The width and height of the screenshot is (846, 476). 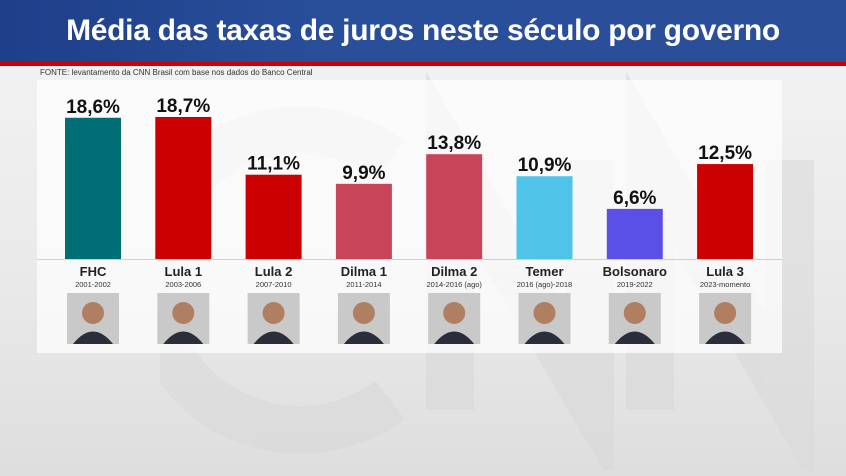 I want to click on data-label: 6,6%, so click(x=634, y=198).